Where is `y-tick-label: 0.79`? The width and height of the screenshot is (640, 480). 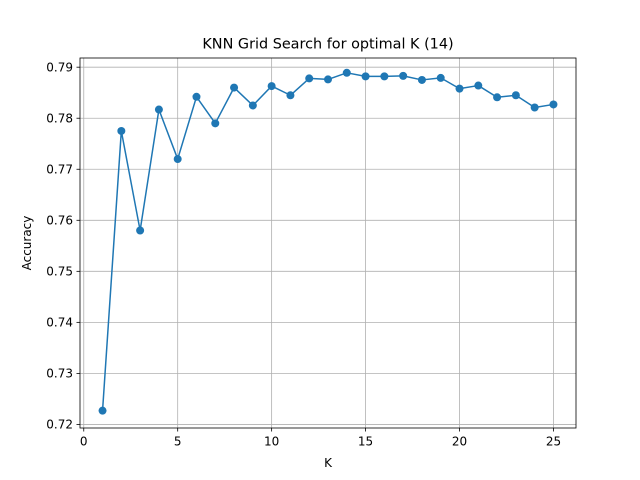 y-tick-label: 0.79 is located at coordinates (59, 67).